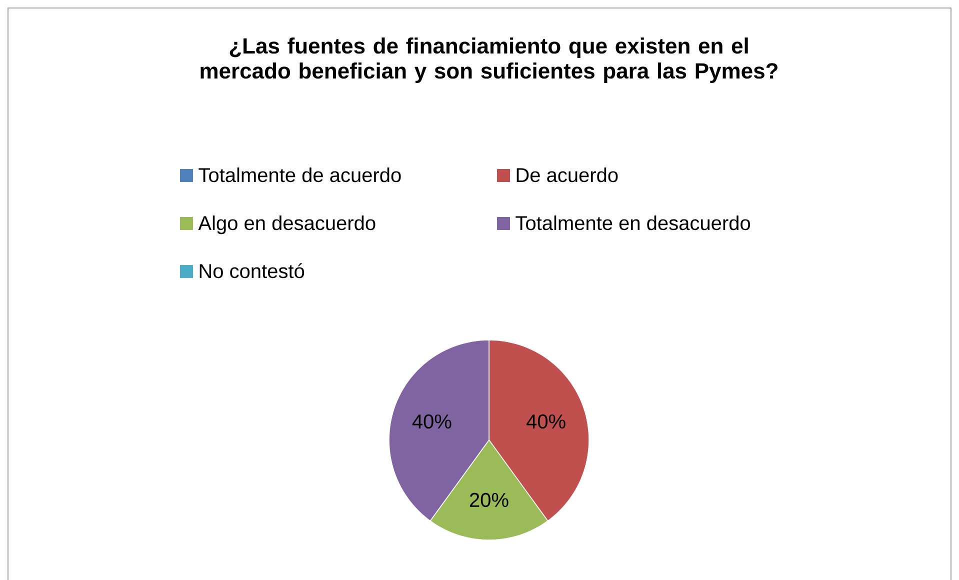 The height and width of the screenshot is (580, 959). Describe the element at coordinates (252, 270) in the screenshot. I see `legend-label: No contestó` at that location.